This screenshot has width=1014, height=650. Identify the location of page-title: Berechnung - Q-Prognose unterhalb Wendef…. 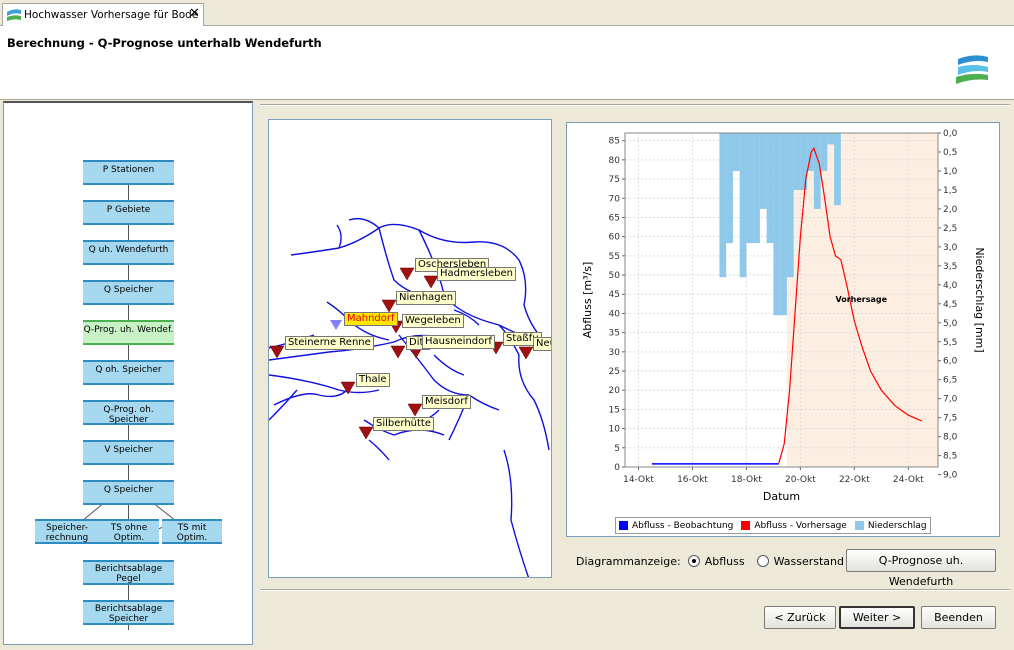
(164, 43).